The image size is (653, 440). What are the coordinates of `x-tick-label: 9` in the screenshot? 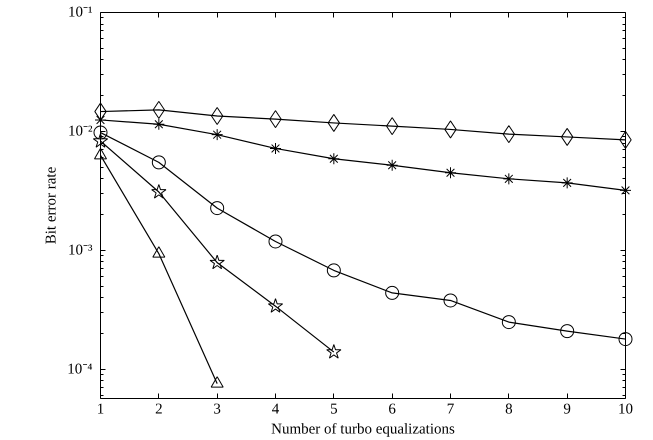 It's located at (567, 410).